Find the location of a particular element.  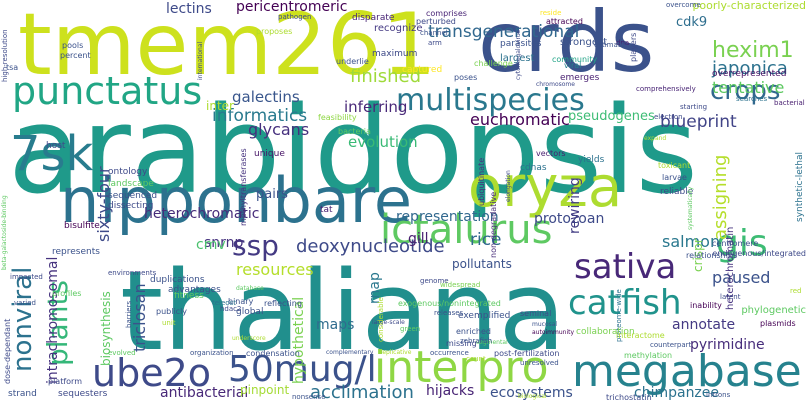

word-beta-galactoside-binding: beta-galactoside-binding is located at coordinates (4, 232).